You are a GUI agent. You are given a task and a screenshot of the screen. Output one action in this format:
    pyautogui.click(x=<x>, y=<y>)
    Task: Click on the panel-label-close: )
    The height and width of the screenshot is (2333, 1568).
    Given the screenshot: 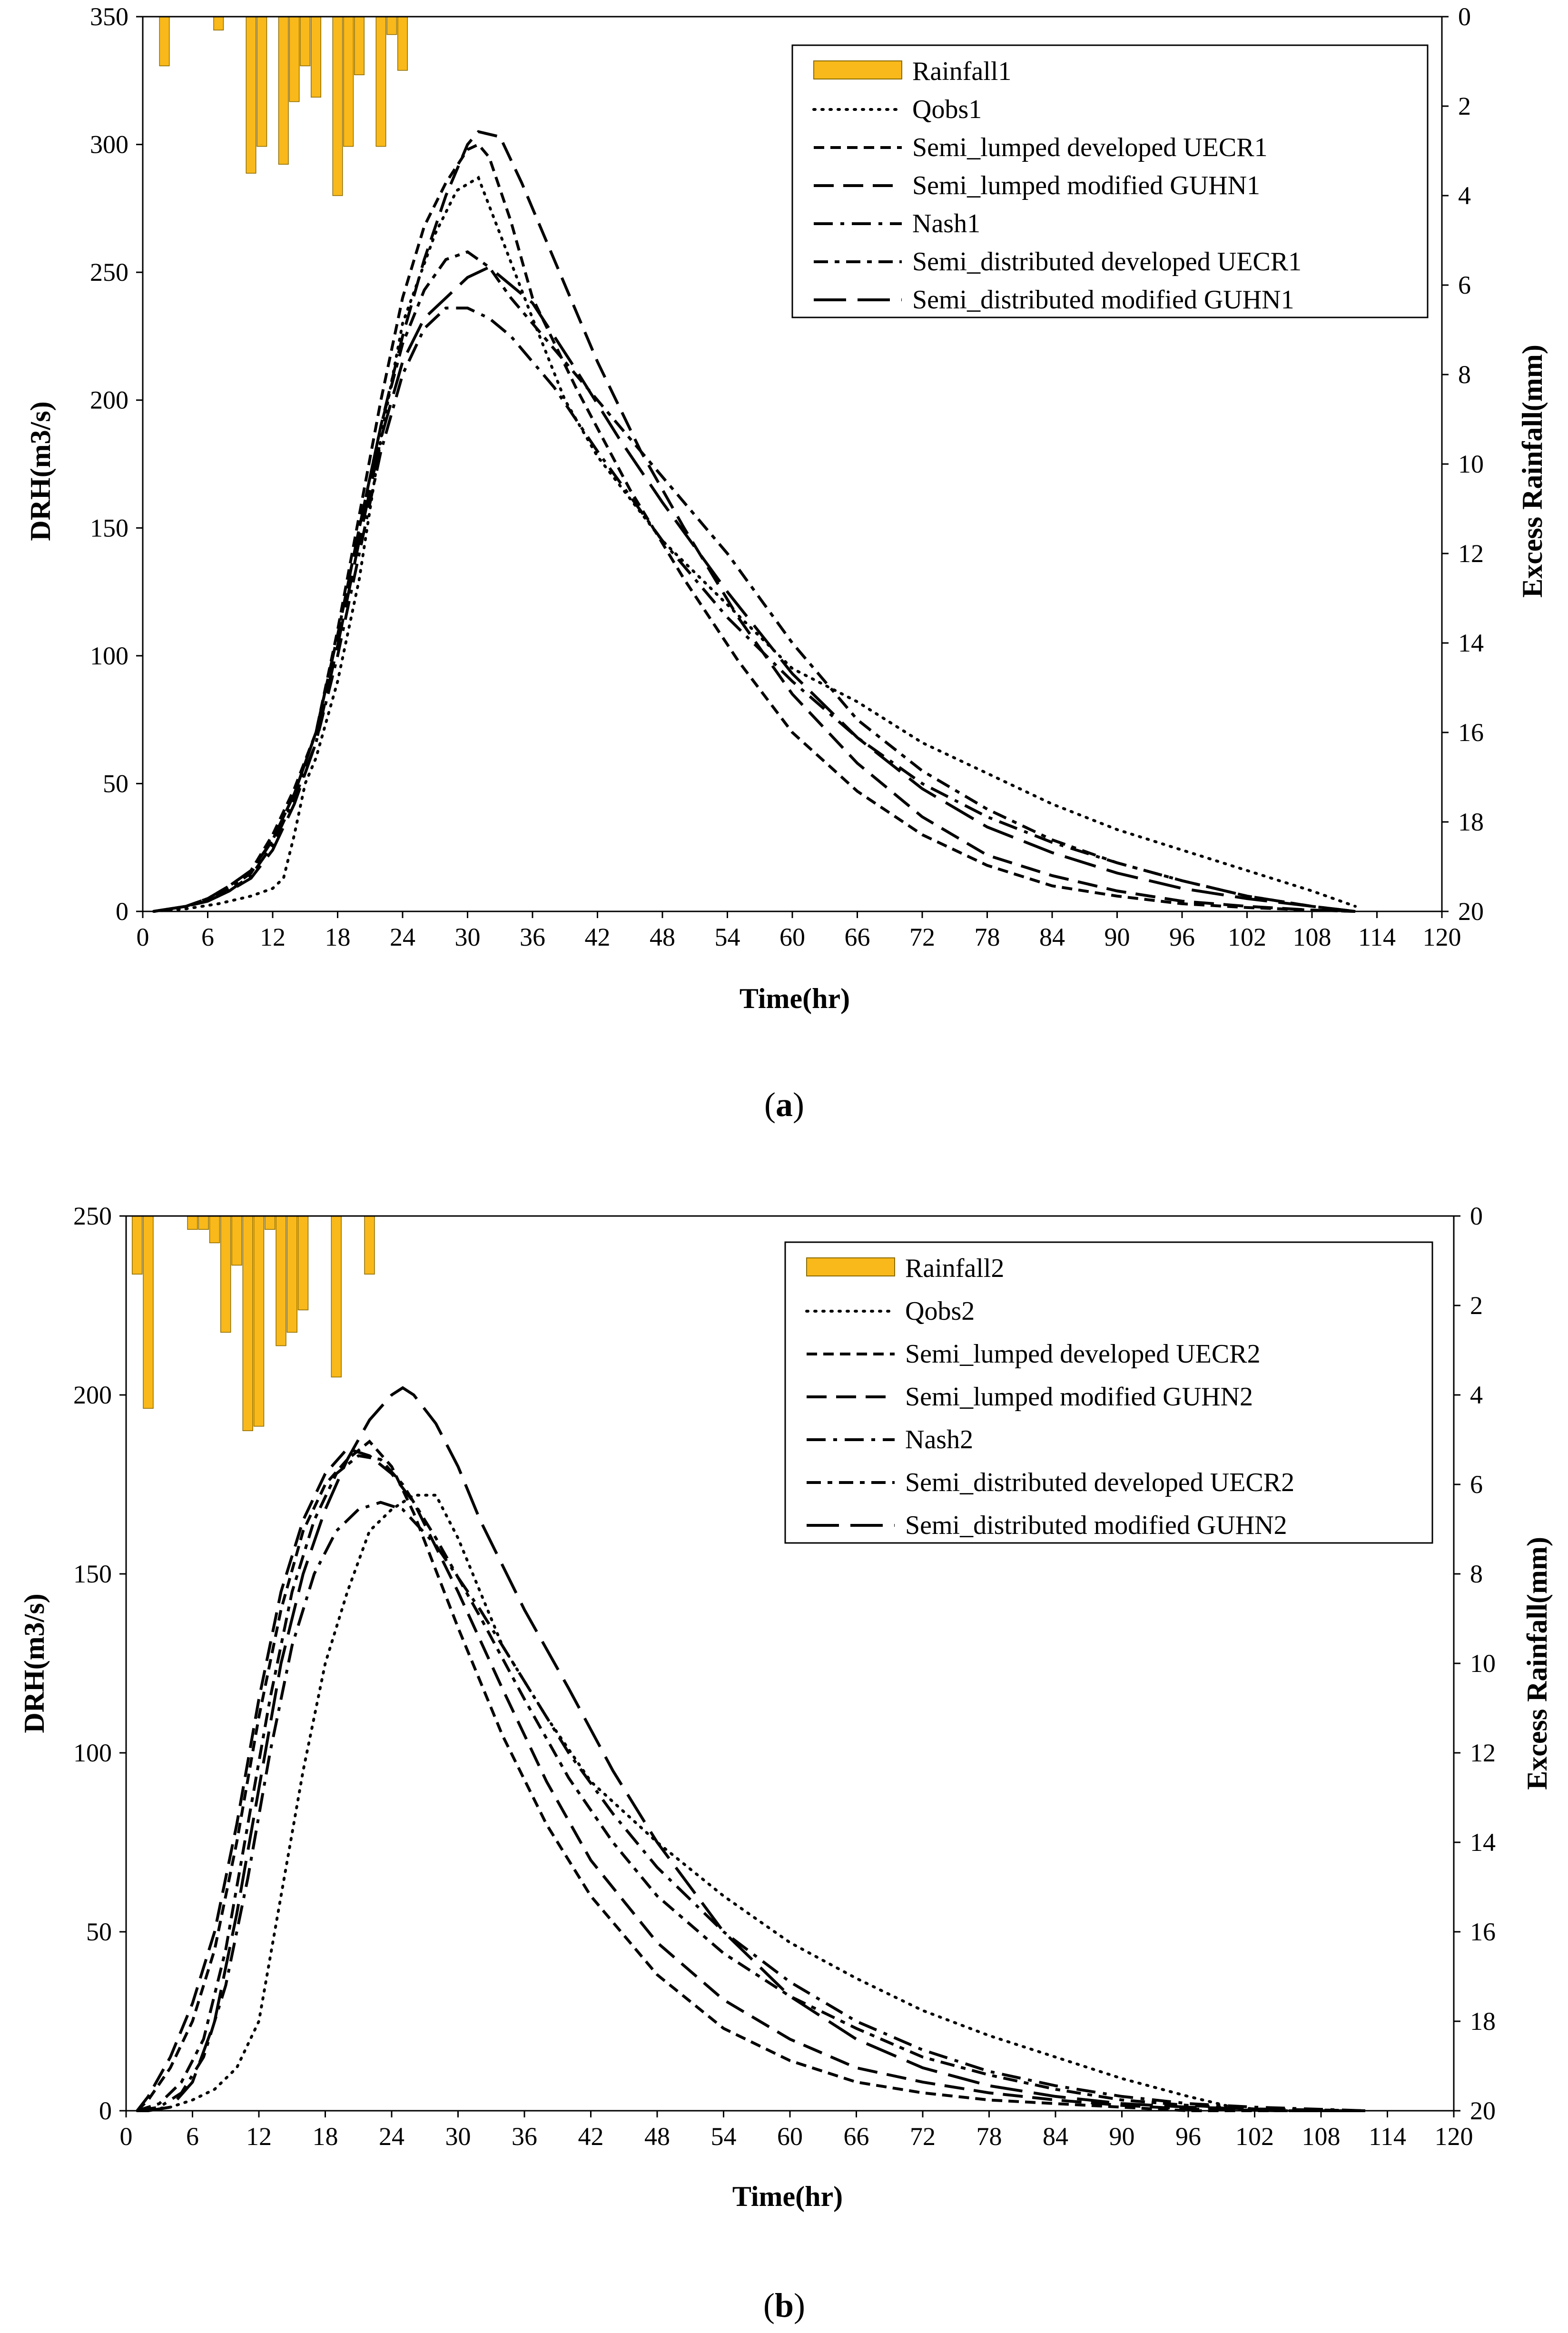 What is the action you would take?
    pyautogui.click(x=798, y=1105)
    